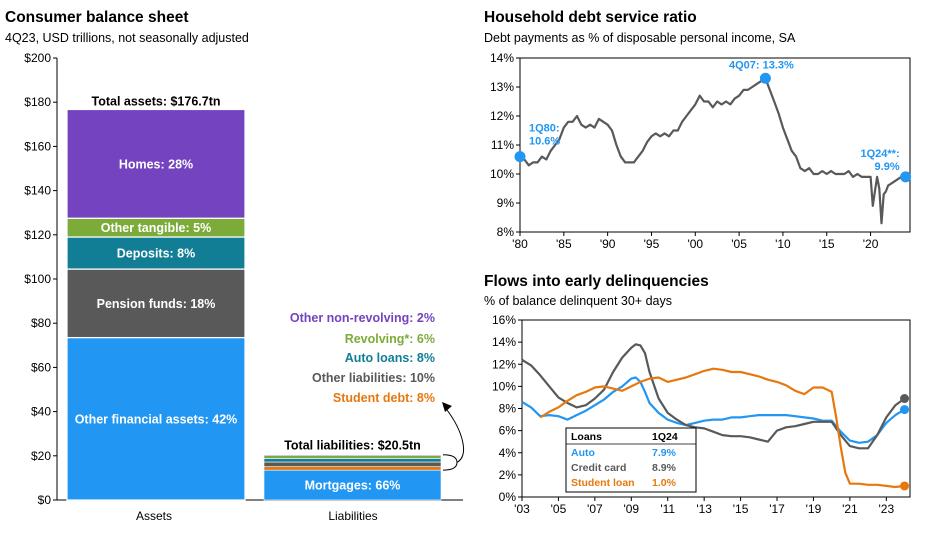 This screenshot has width=928, height=545. What do you see at coordinates (502, 145) in the screenshot?
I see `dsr-y-tick-label: 11%` at bounding box center [502, 145].